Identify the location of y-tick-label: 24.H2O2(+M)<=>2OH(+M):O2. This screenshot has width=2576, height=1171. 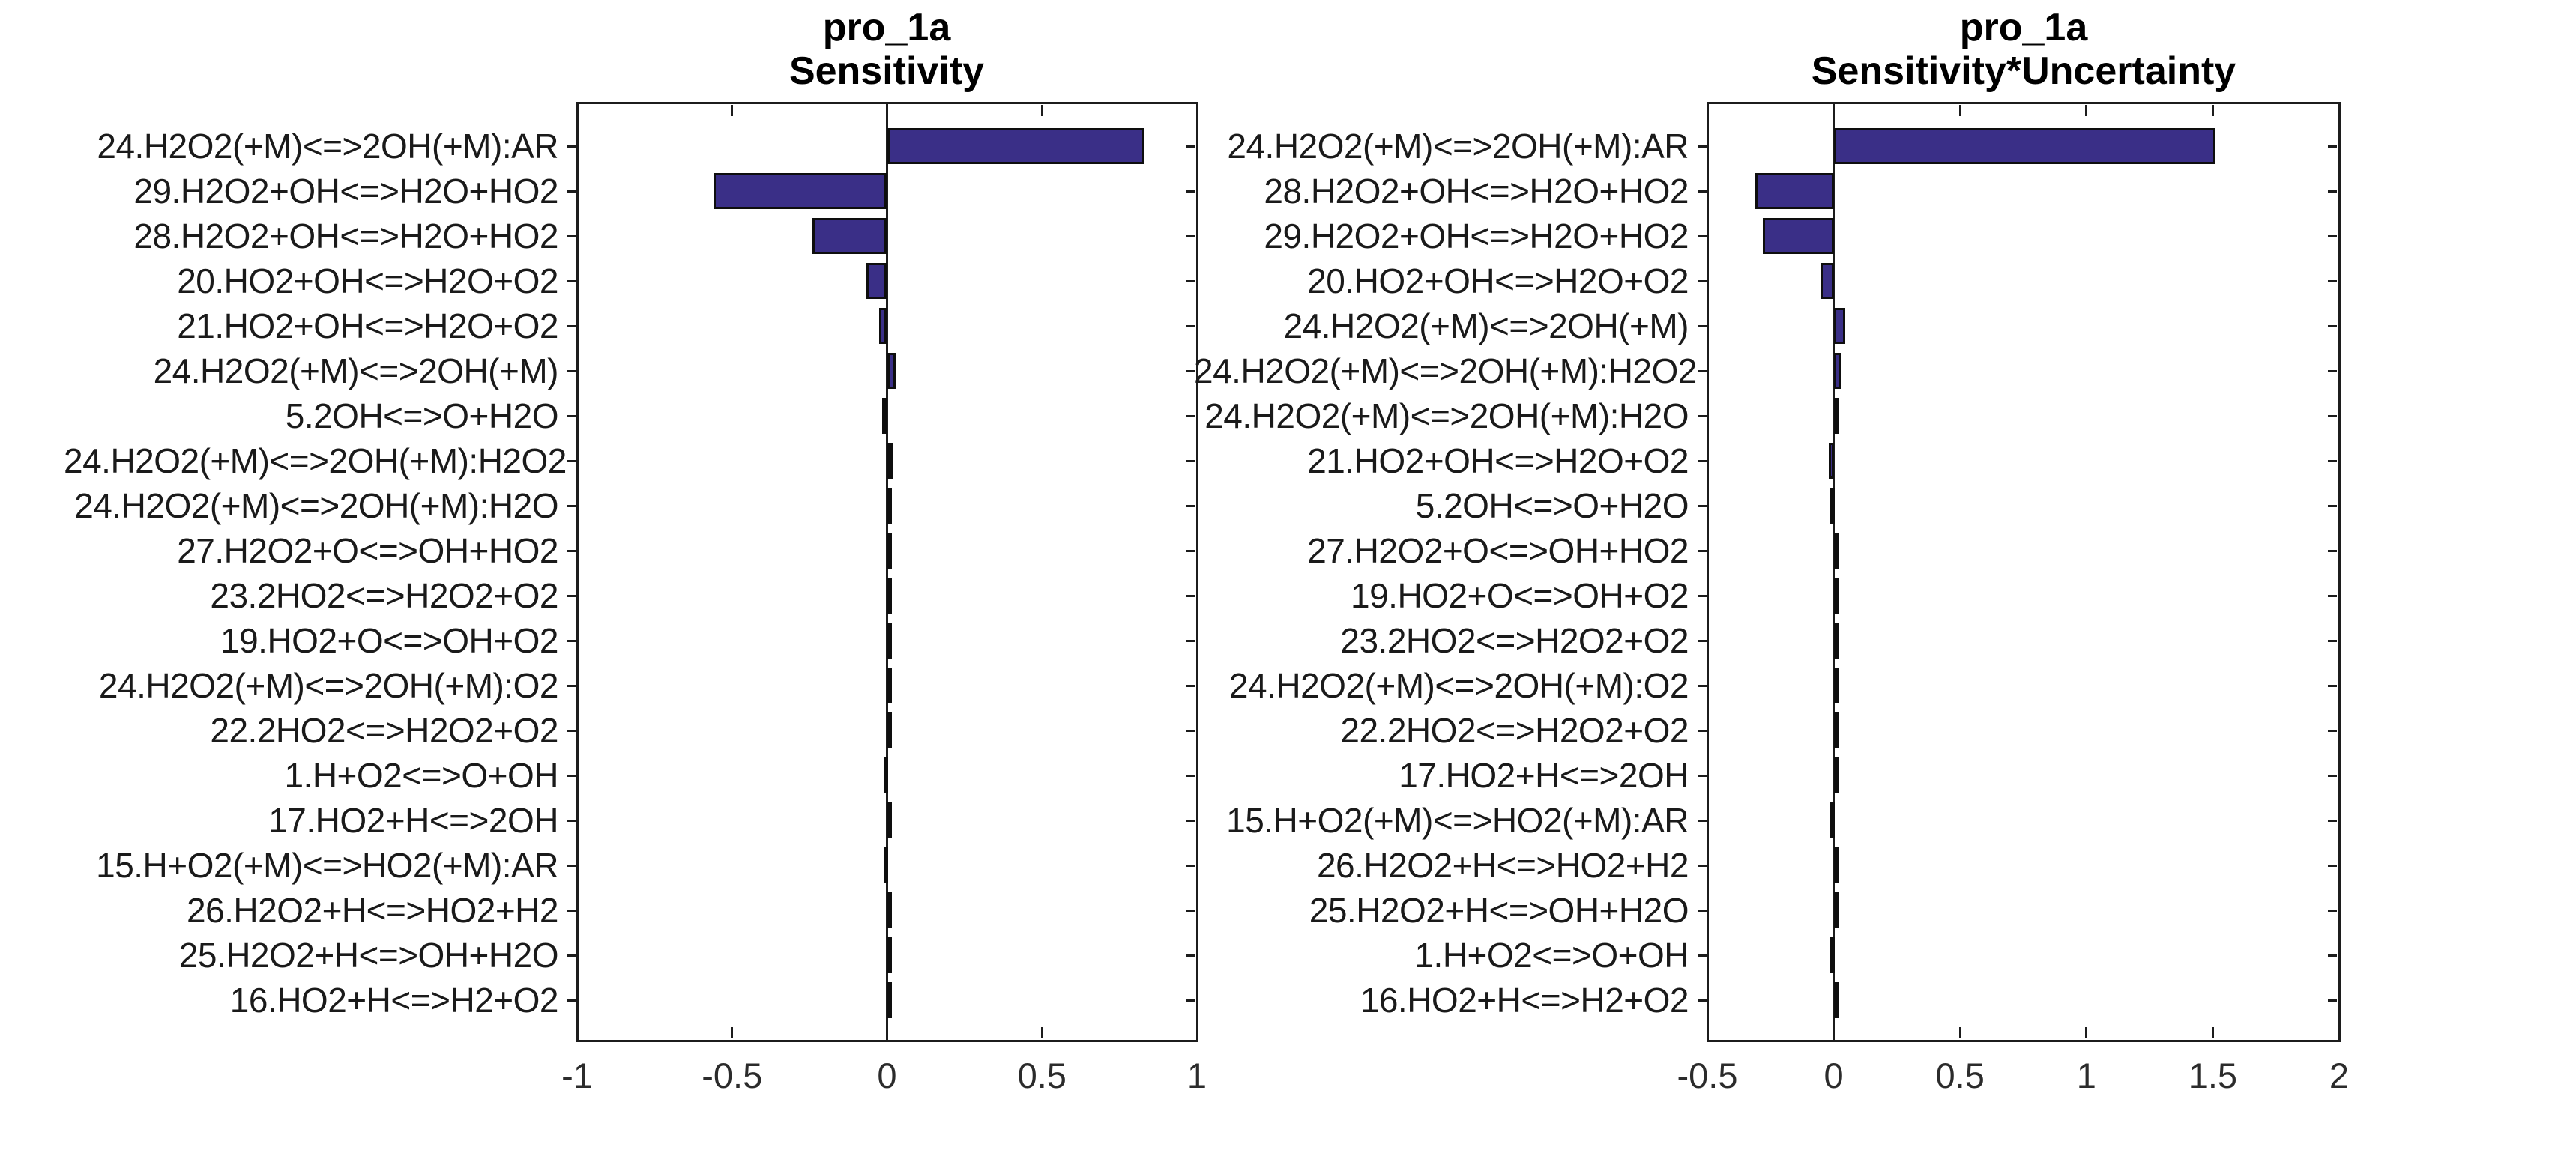
(329, 685).